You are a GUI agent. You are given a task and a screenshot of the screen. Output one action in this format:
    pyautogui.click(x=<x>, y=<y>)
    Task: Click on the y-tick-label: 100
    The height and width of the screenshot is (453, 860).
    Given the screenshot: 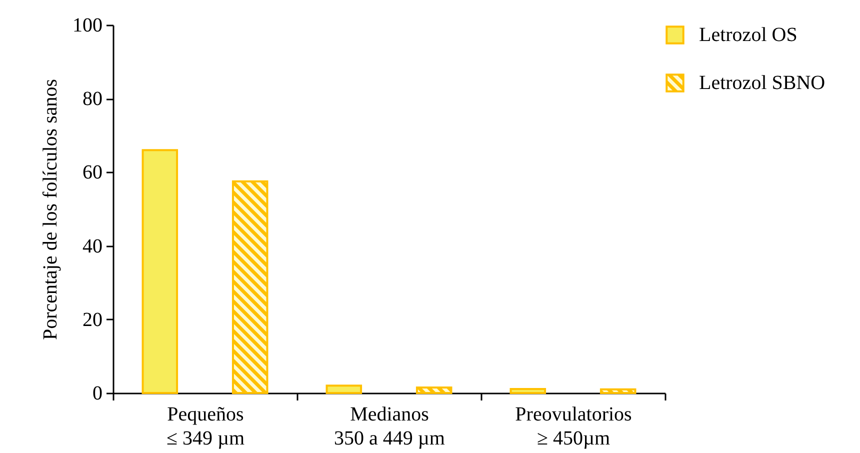 What is the action you would take?
    pyautogui.click(x=87, y=25)
    